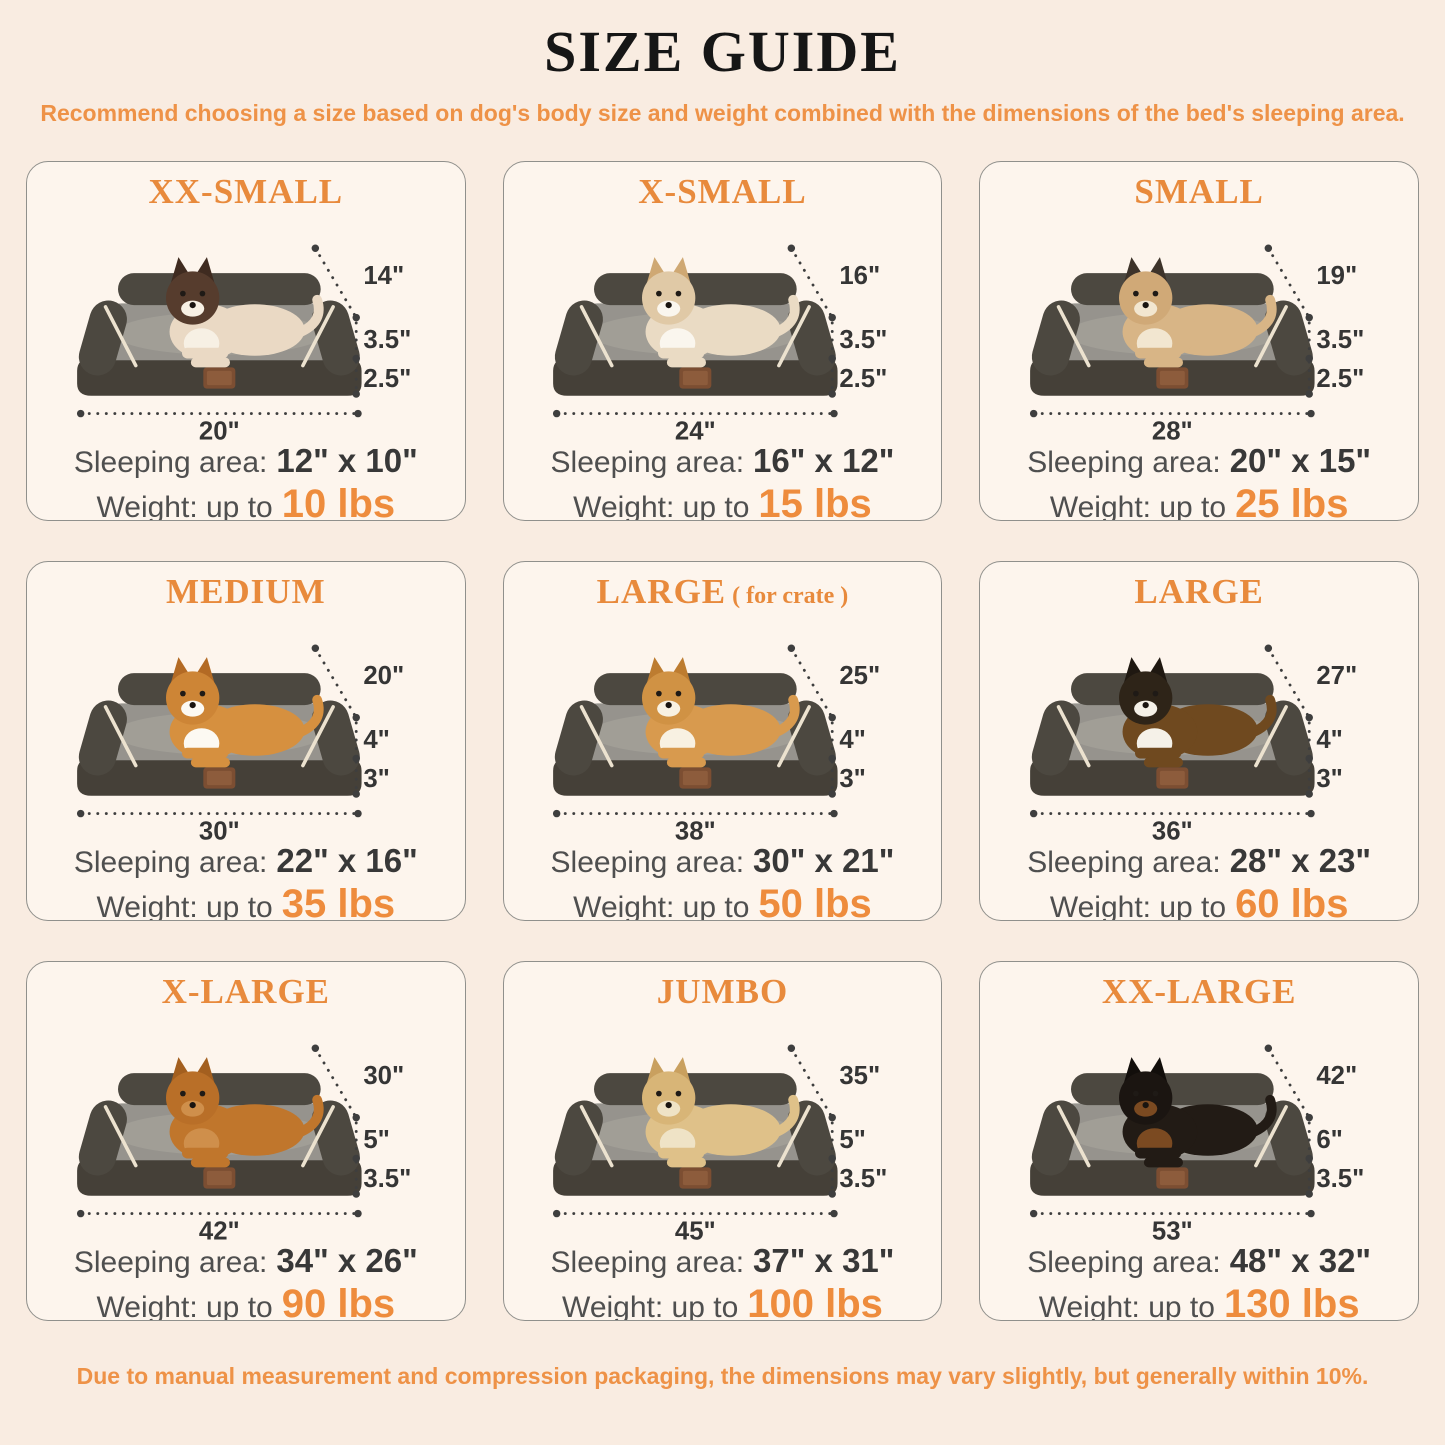 This screenshot has width=1445, height=1445. I want to click on sleeping-area-line: Sleeping area: 28" x 23", so click(1199, 862).